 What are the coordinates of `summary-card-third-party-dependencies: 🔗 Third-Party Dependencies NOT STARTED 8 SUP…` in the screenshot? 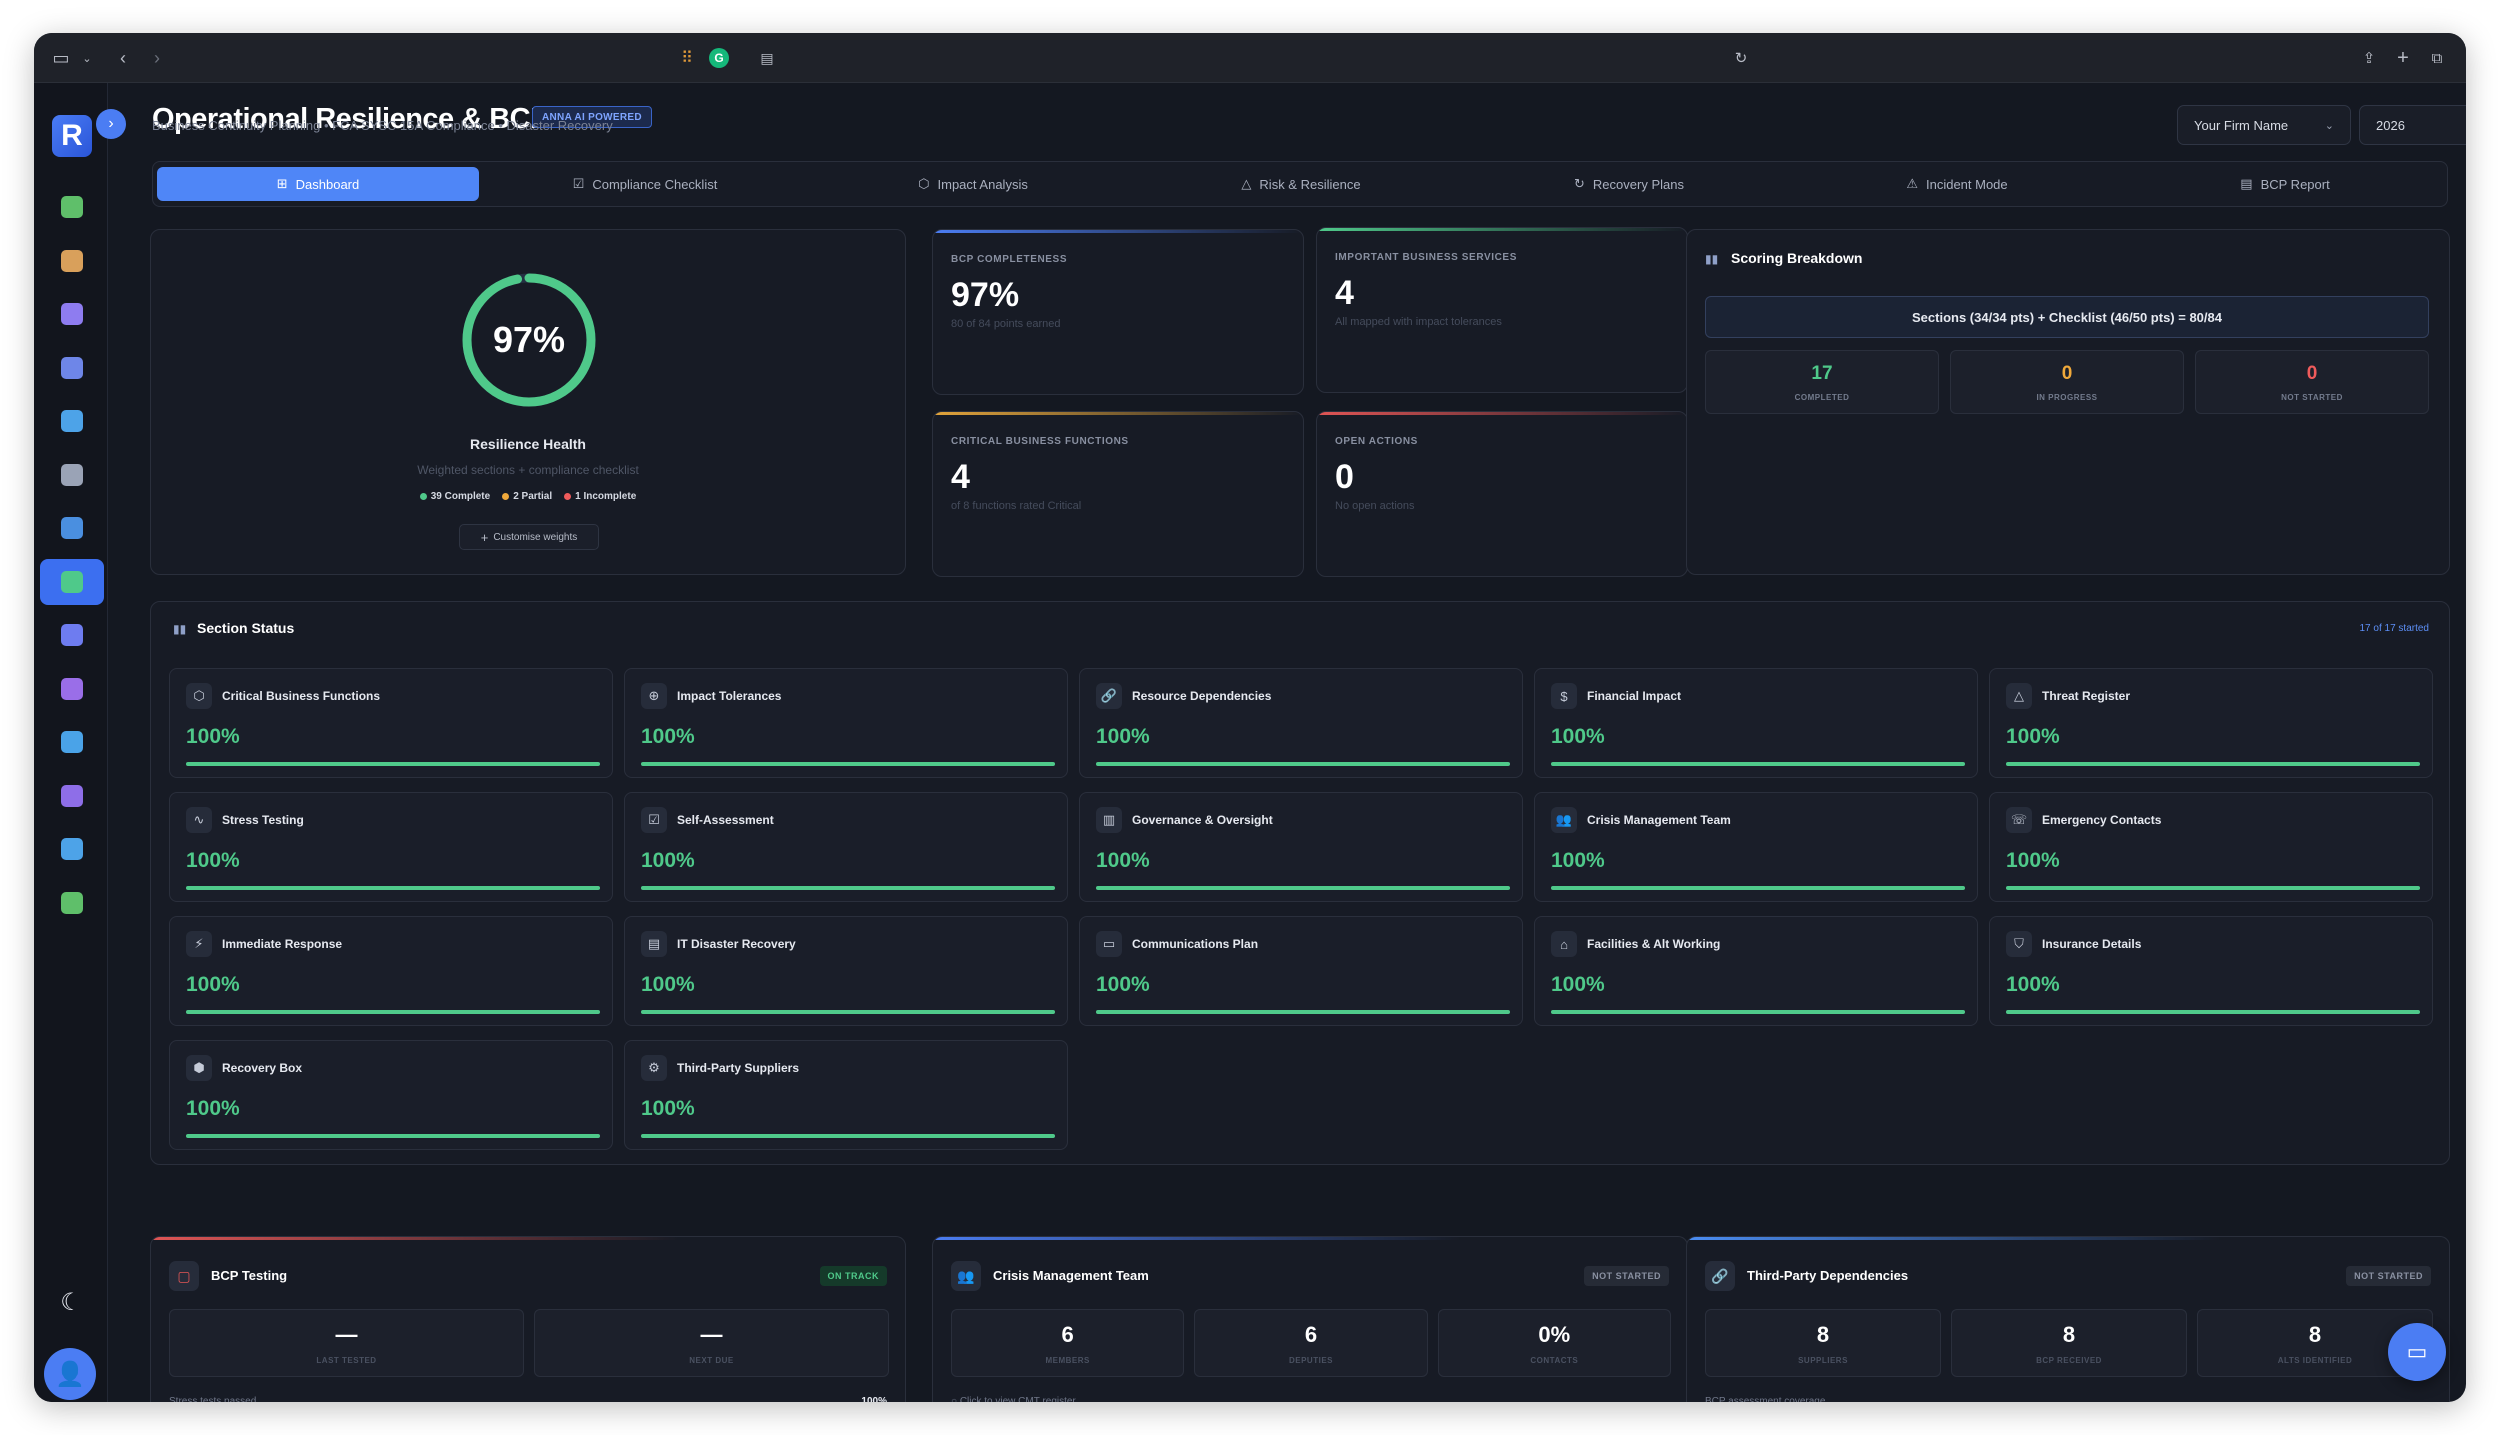 It's located at (2068, 1319).